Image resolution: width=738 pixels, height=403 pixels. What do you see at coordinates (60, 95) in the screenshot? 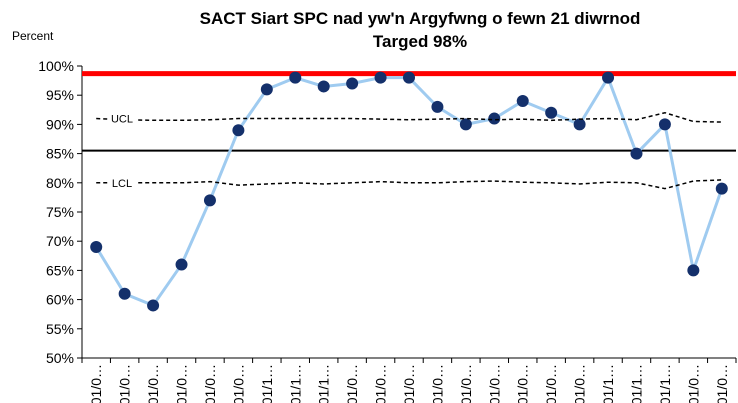
I see `y-tick-label: 95%` at bounding box center [60, 95].